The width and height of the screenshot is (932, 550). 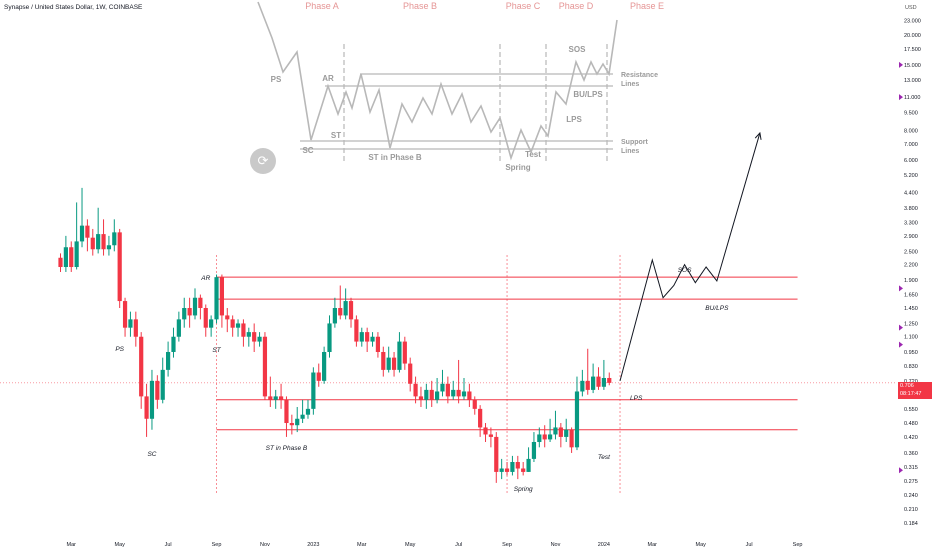 What do you see at coordinates (287, 448) in the screenshot?
I see `annotation-label: ST in Phase B` at bounding box center [287, 448].